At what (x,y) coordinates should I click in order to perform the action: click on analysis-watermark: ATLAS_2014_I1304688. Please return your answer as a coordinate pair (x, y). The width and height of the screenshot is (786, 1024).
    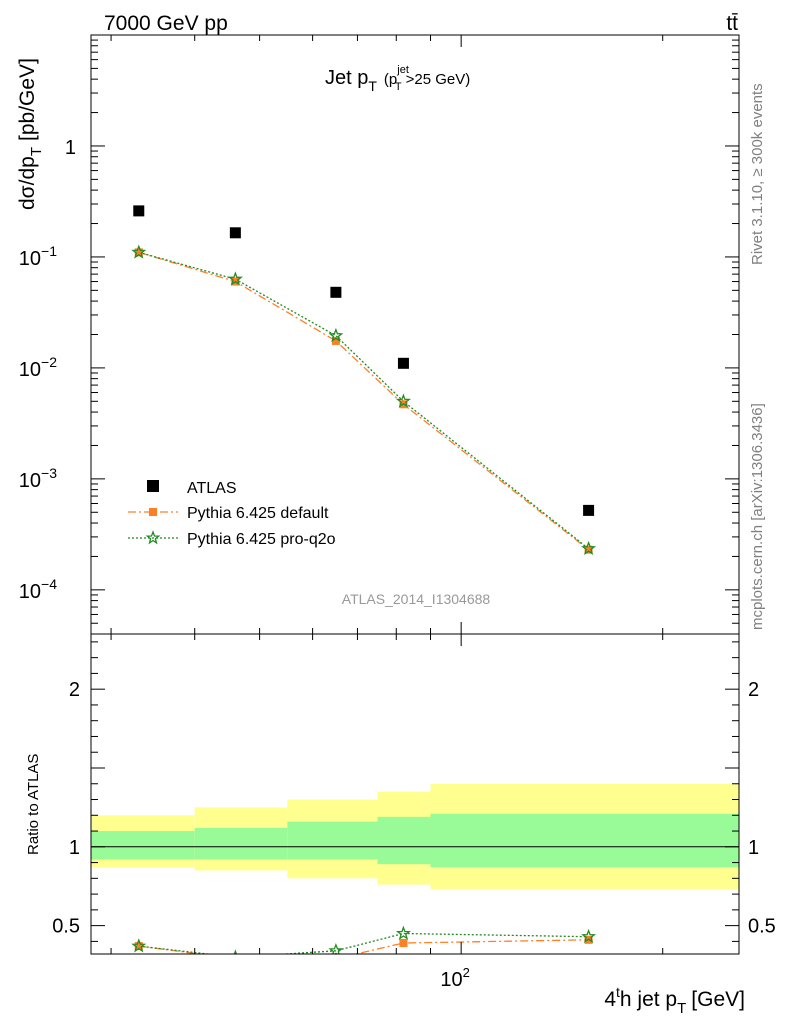
    Looking at the image, I should click on (416, 599).